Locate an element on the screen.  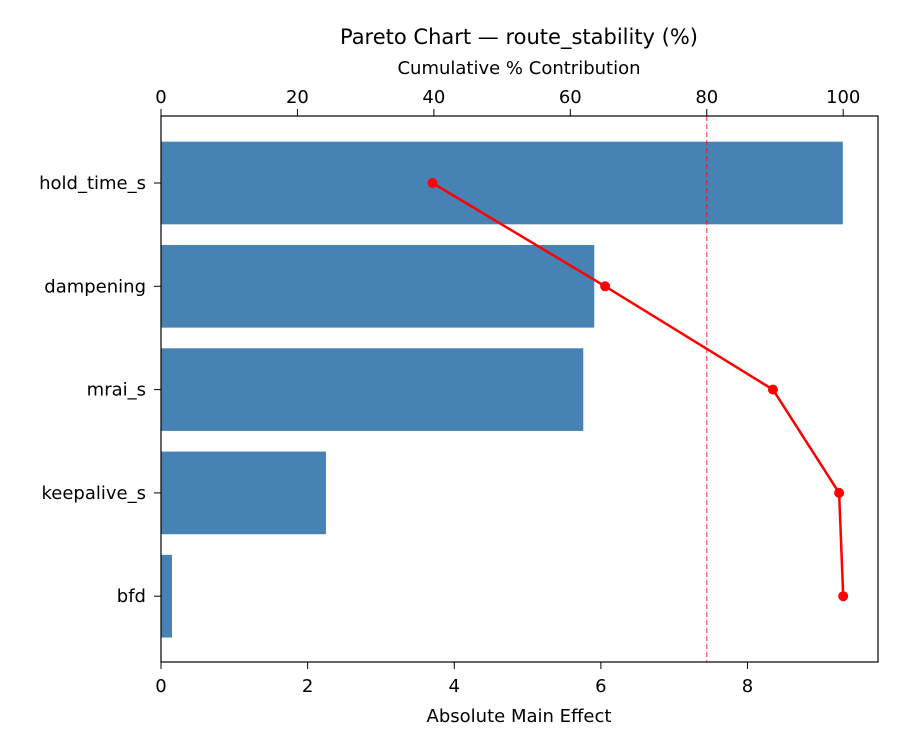
y-tick-label: mrai_s is located at coordinates (116, 390).